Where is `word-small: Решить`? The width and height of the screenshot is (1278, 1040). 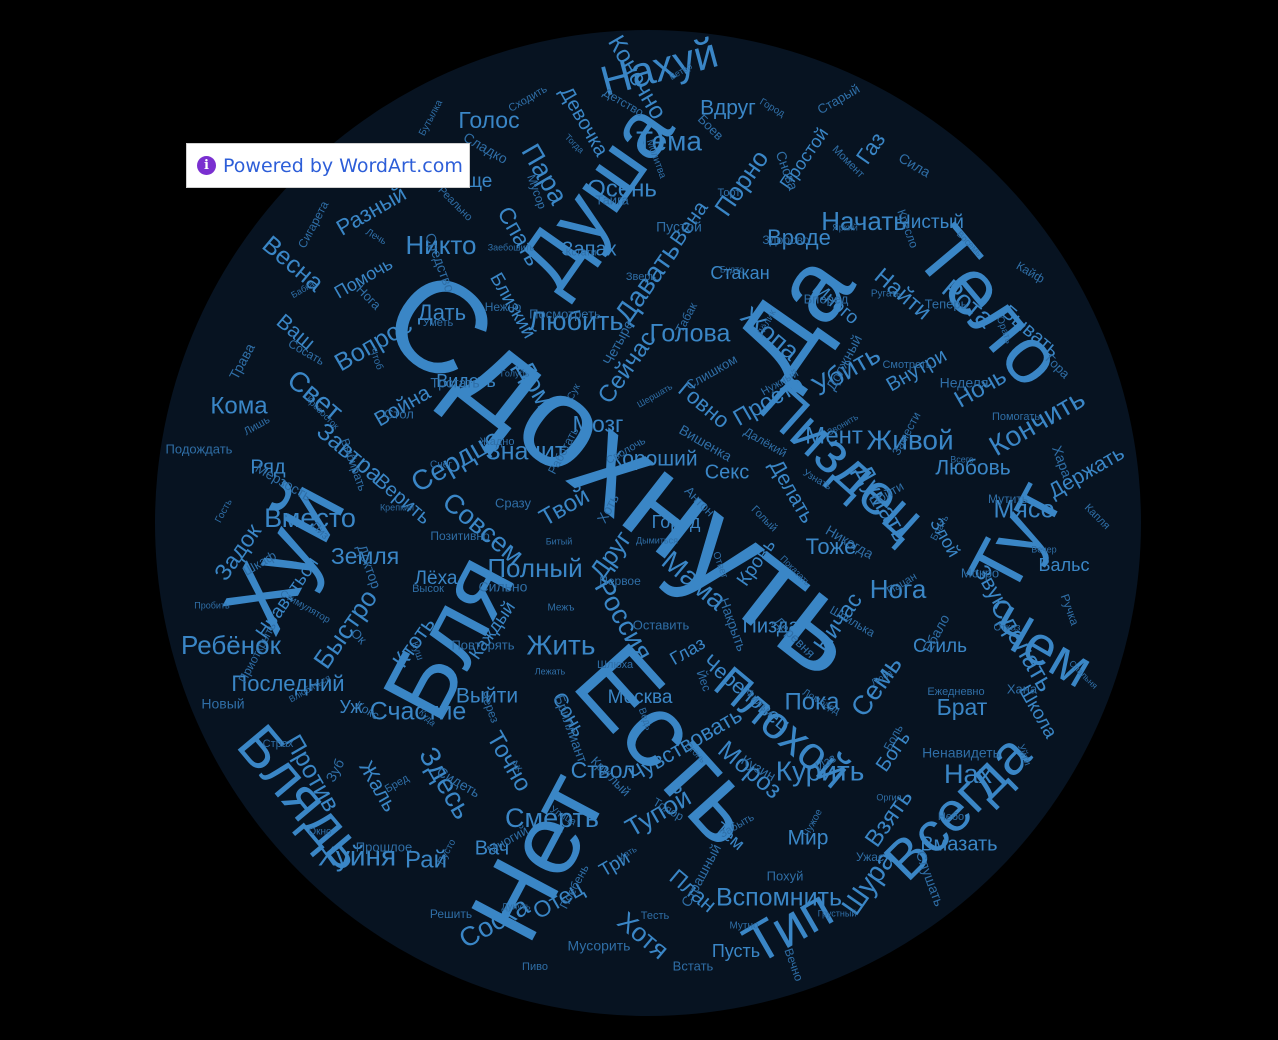
word-small: Решить is located at coordinates (451, 914).